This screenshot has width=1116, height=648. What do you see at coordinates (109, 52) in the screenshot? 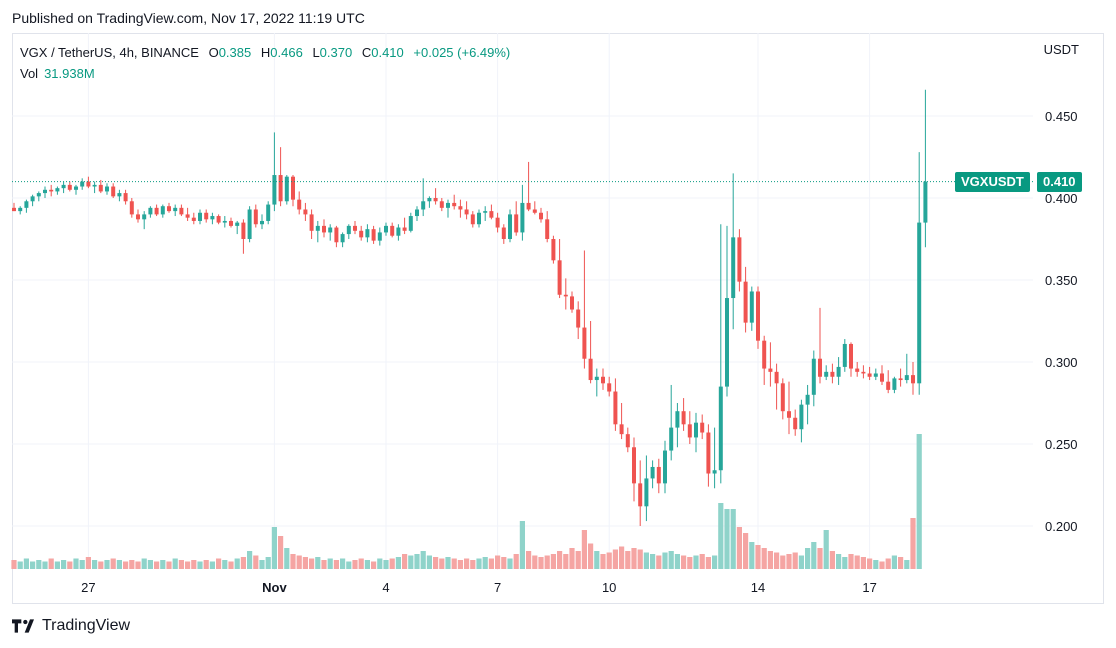
I see `symbol-label: VGX / TetherUS, 4h, BINANCE` at bounding box center [109, 52].